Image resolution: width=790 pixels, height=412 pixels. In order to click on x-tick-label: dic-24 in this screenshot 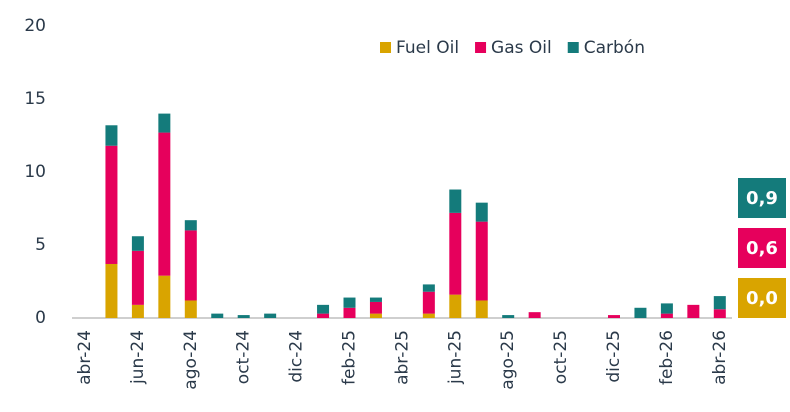, I will do `click(297, 356)`.